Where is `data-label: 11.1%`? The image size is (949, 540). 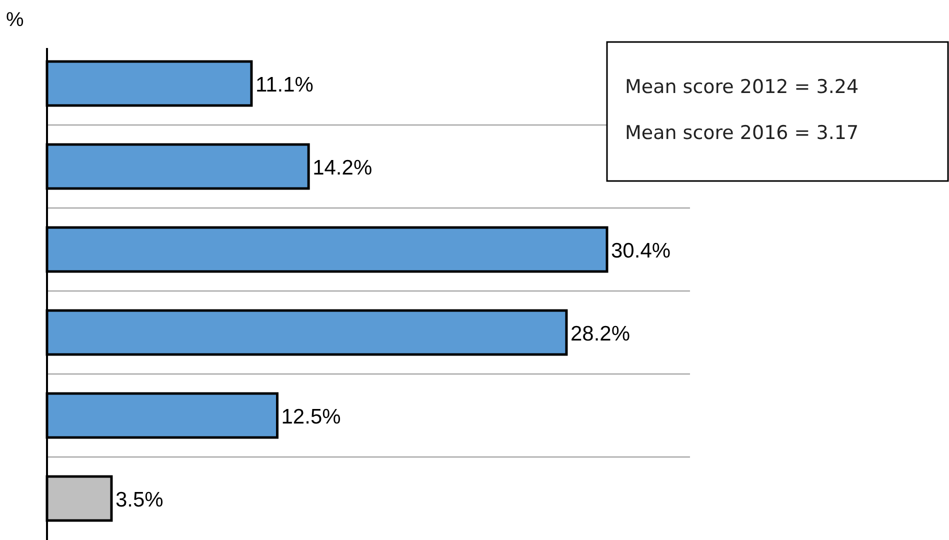 data-label: 11.1% is located at coordinates (284, 85).